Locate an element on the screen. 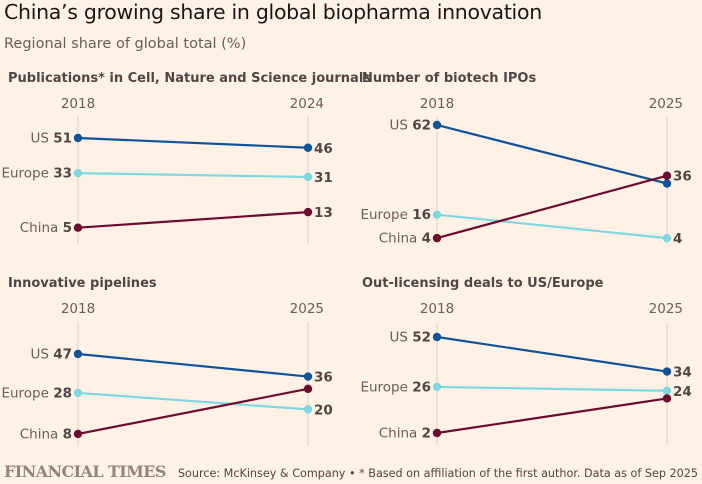 Image resolution: width=702 pixels, height=484 pixels. panel-title: Out-licensing deals to US/Europe is located at coordinates (483, 283).